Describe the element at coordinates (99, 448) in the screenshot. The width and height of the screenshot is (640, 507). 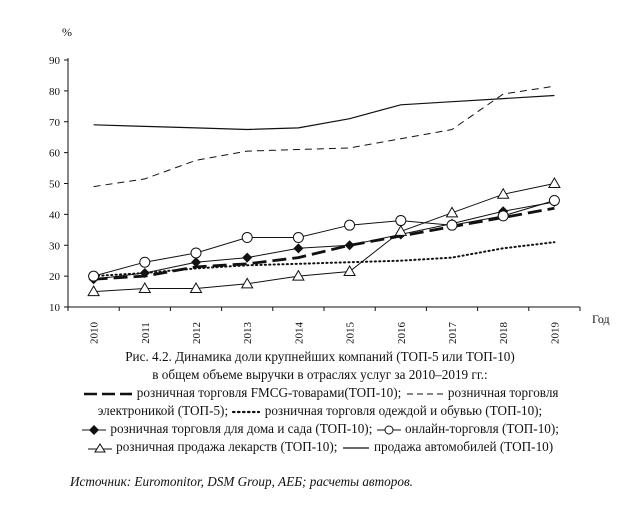
I see `legend-swatch-triangle` at that location.